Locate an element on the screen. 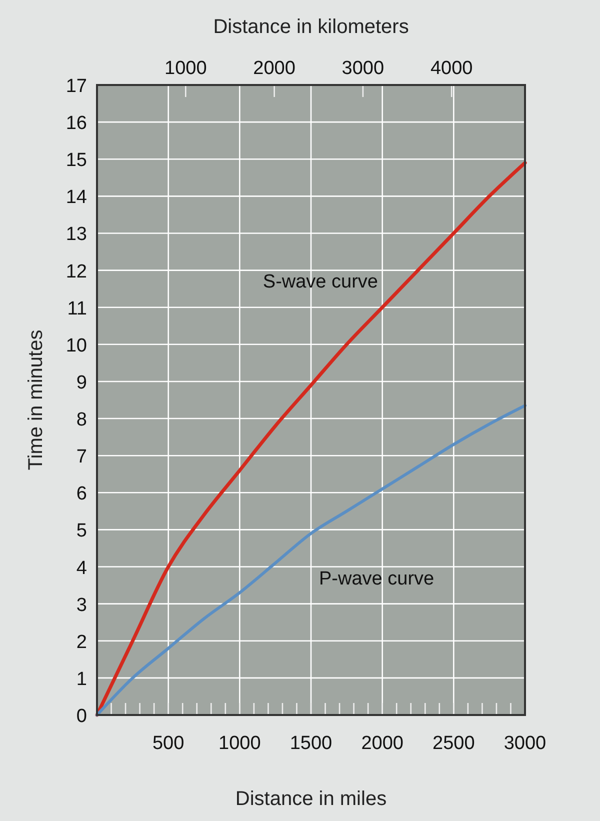  y-tick-label: 4 is located at coordinates (82, 568).